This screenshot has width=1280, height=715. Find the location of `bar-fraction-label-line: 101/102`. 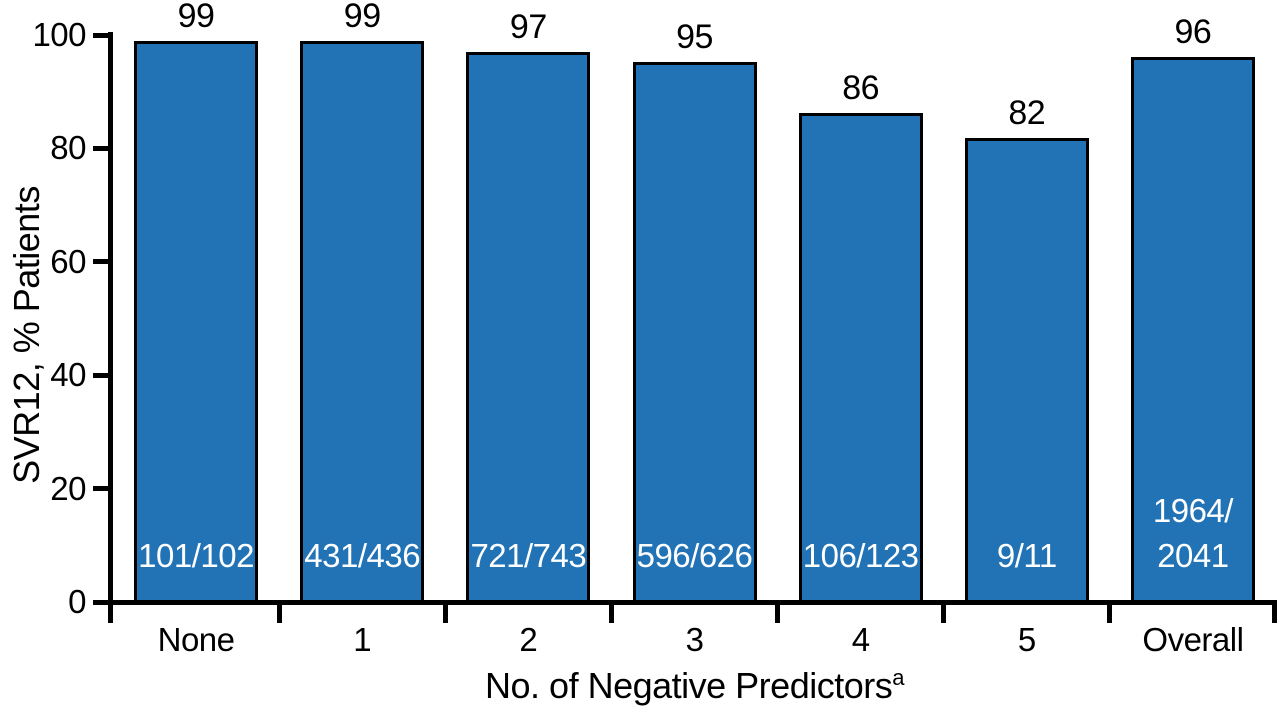

bar-fraction-label-line: 101/102 is located at coordinates (196, 555).